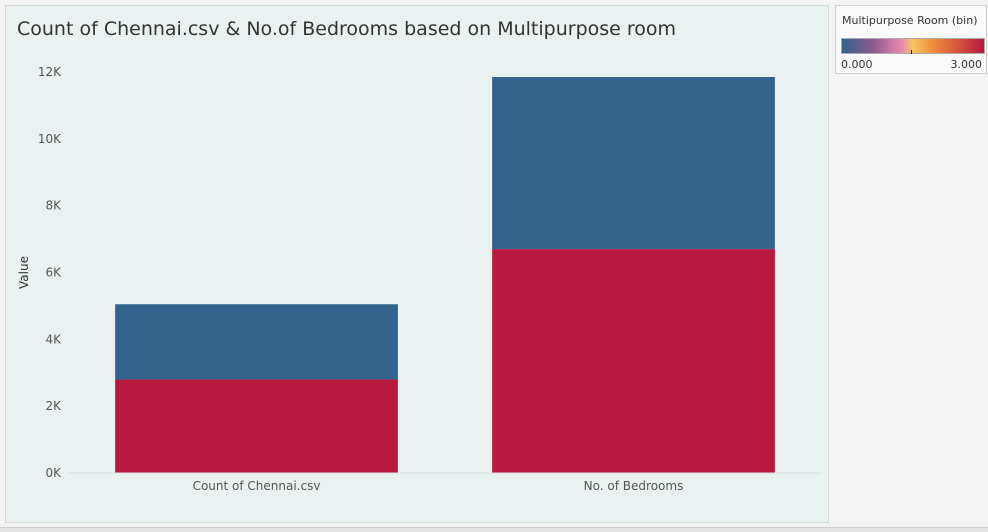 The width and height of the screenshot is (988, 532). Describe the element at coordinates (24, 272) in the screenshot. I see `y-axis-title: Value` at that location.